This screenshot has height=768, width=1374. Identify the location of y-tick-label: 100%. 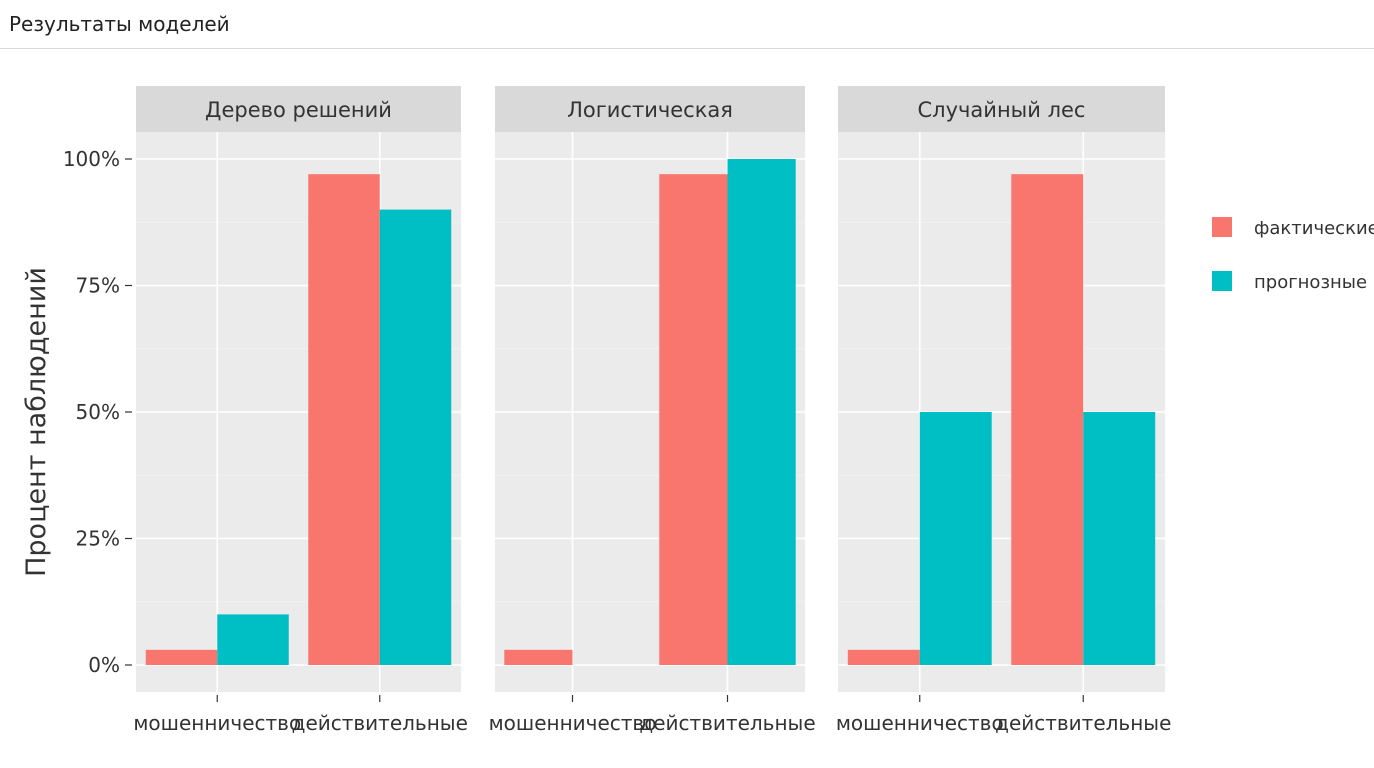
(91, 159).